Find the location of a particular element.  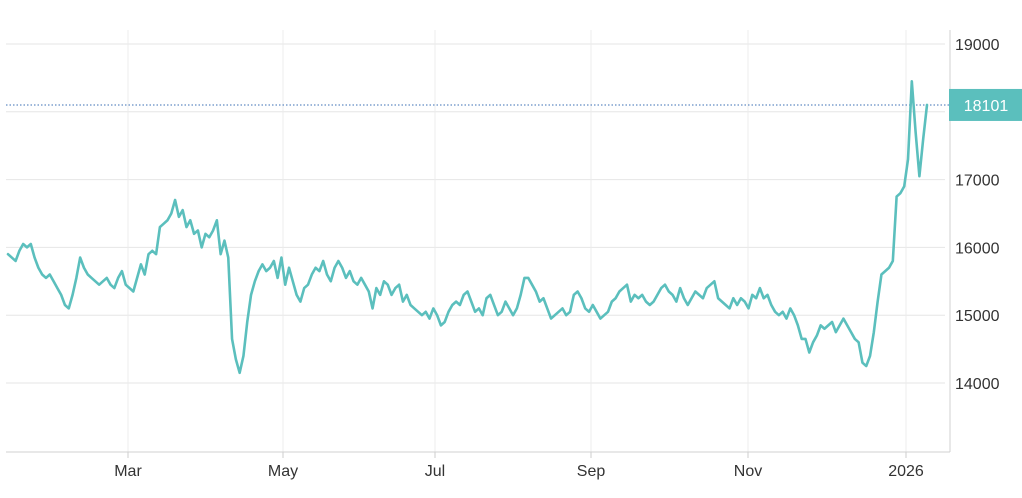

y-tick-label-19000: 19000 is located at coordinates (977, 45).